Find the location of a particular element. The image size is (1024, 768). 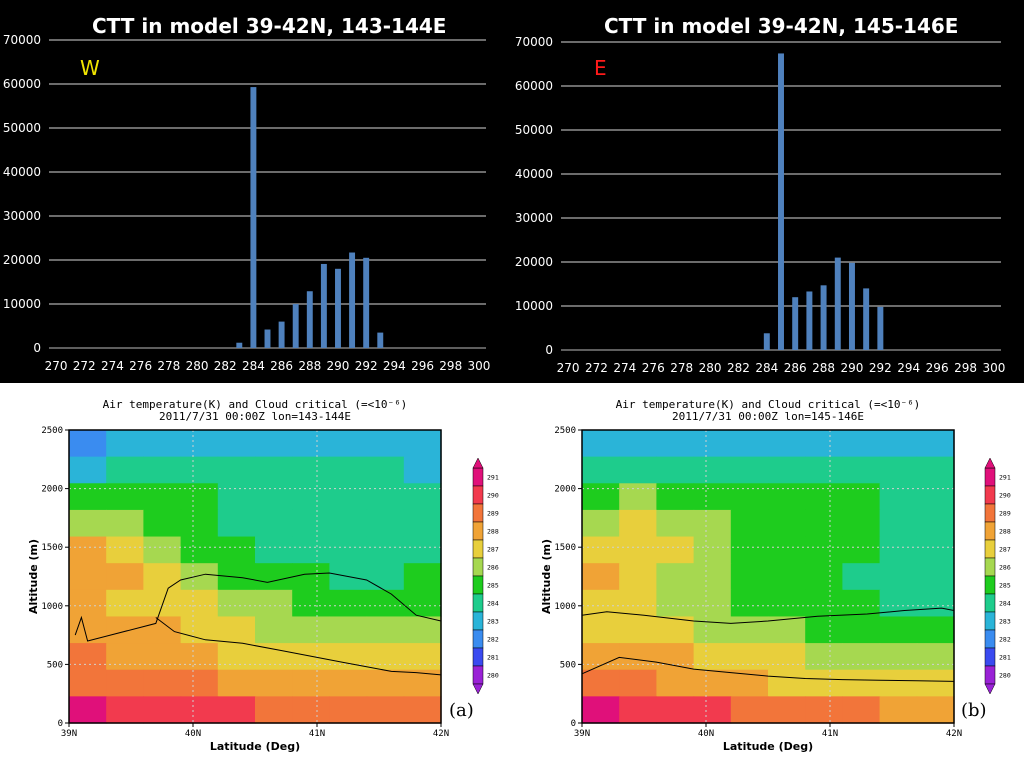

heatmap-a-frame is located at coordinates (255, 576).